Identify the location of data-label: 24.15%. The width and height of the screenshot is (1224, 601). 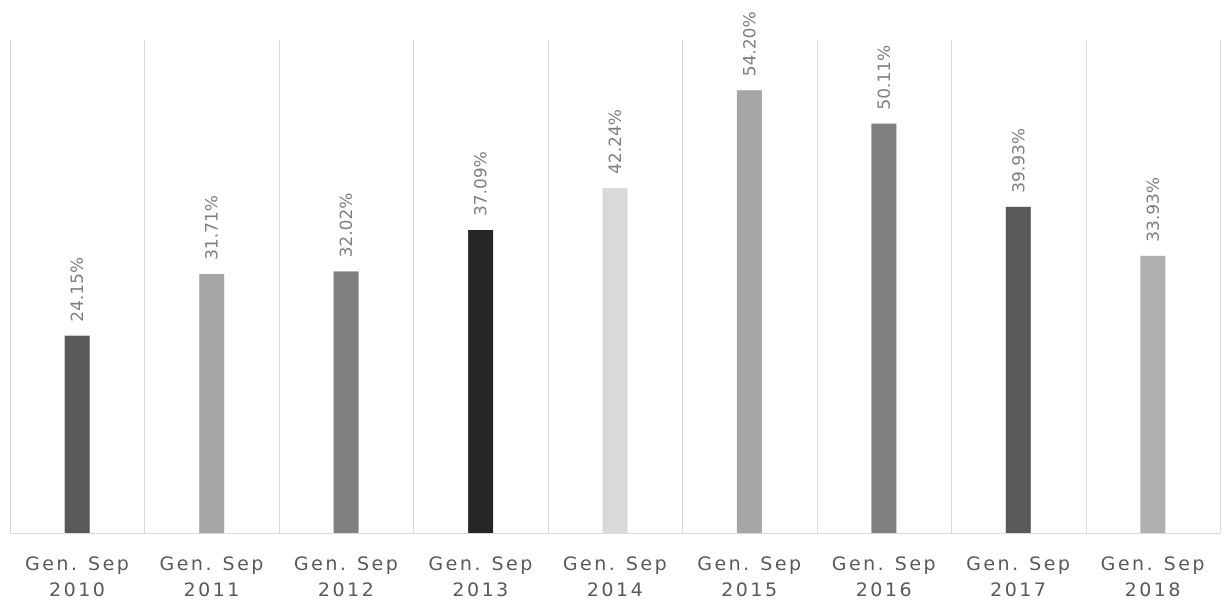
(78, 289).